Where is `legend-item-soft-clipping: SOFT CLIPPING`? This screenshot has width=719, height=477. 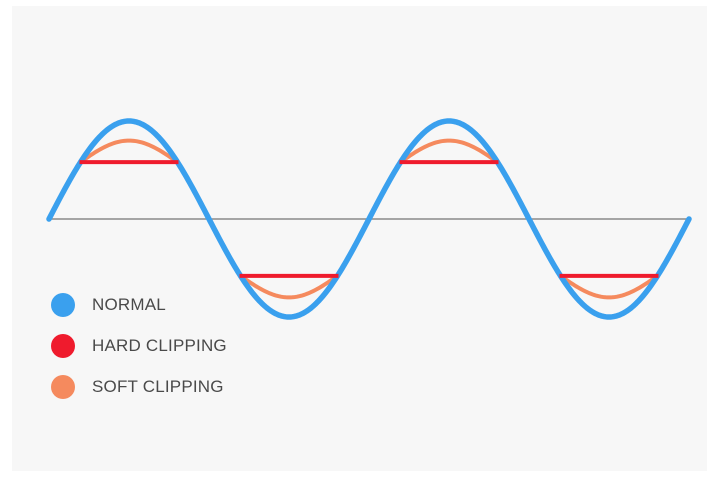 legend-item-soft-clipping: SOFT CLIPPING is located at coordinates (139, 386).